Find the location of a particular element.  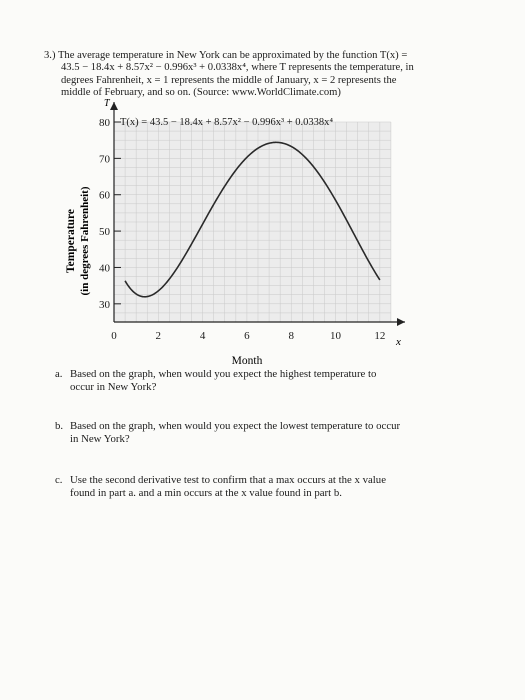

question-c-letter: c. is located at coordinates (59, 480).